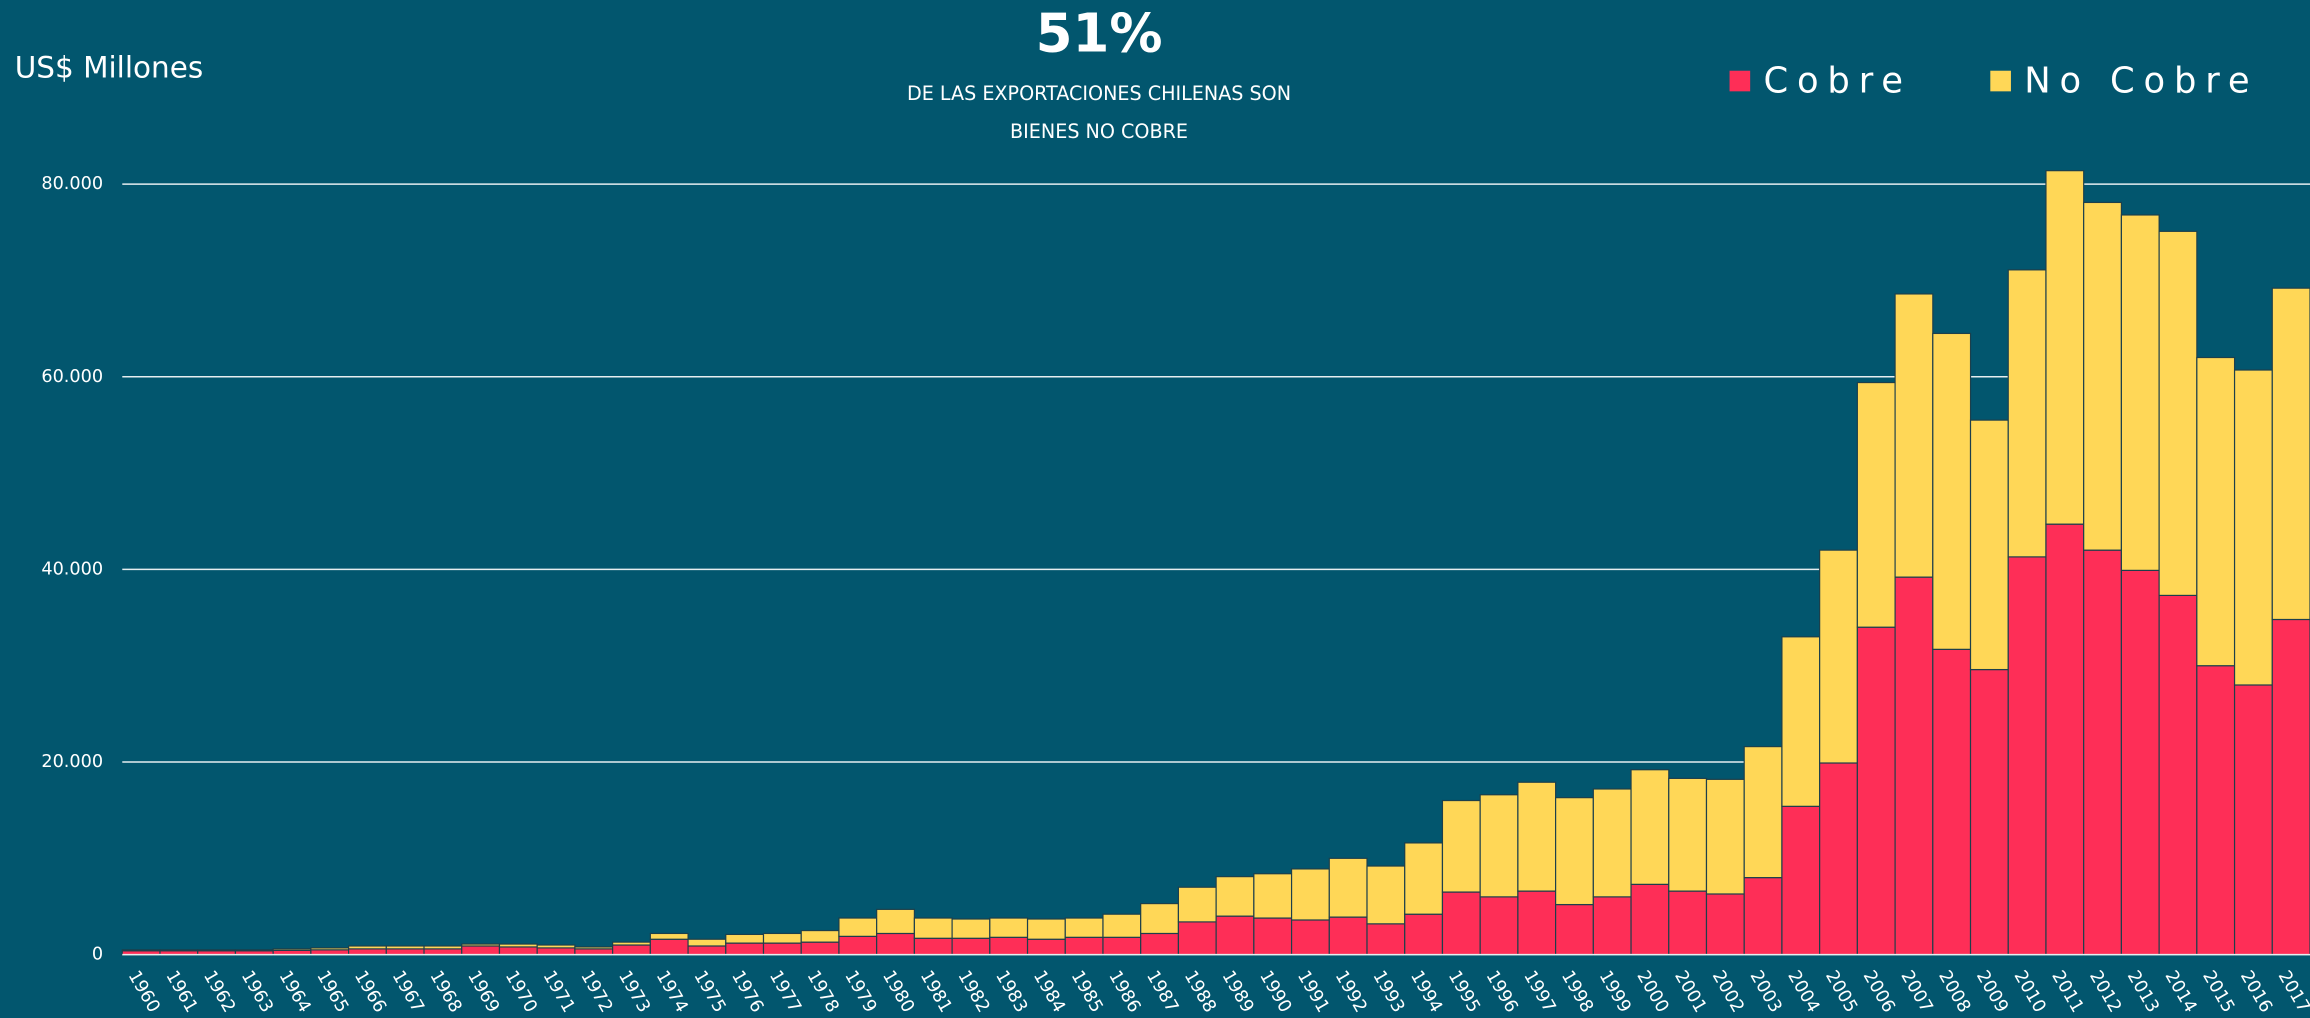 The width and height of the screenshot is (2310, 1018). I want to click on y-tick-label: 20.000, so click(72, 762).